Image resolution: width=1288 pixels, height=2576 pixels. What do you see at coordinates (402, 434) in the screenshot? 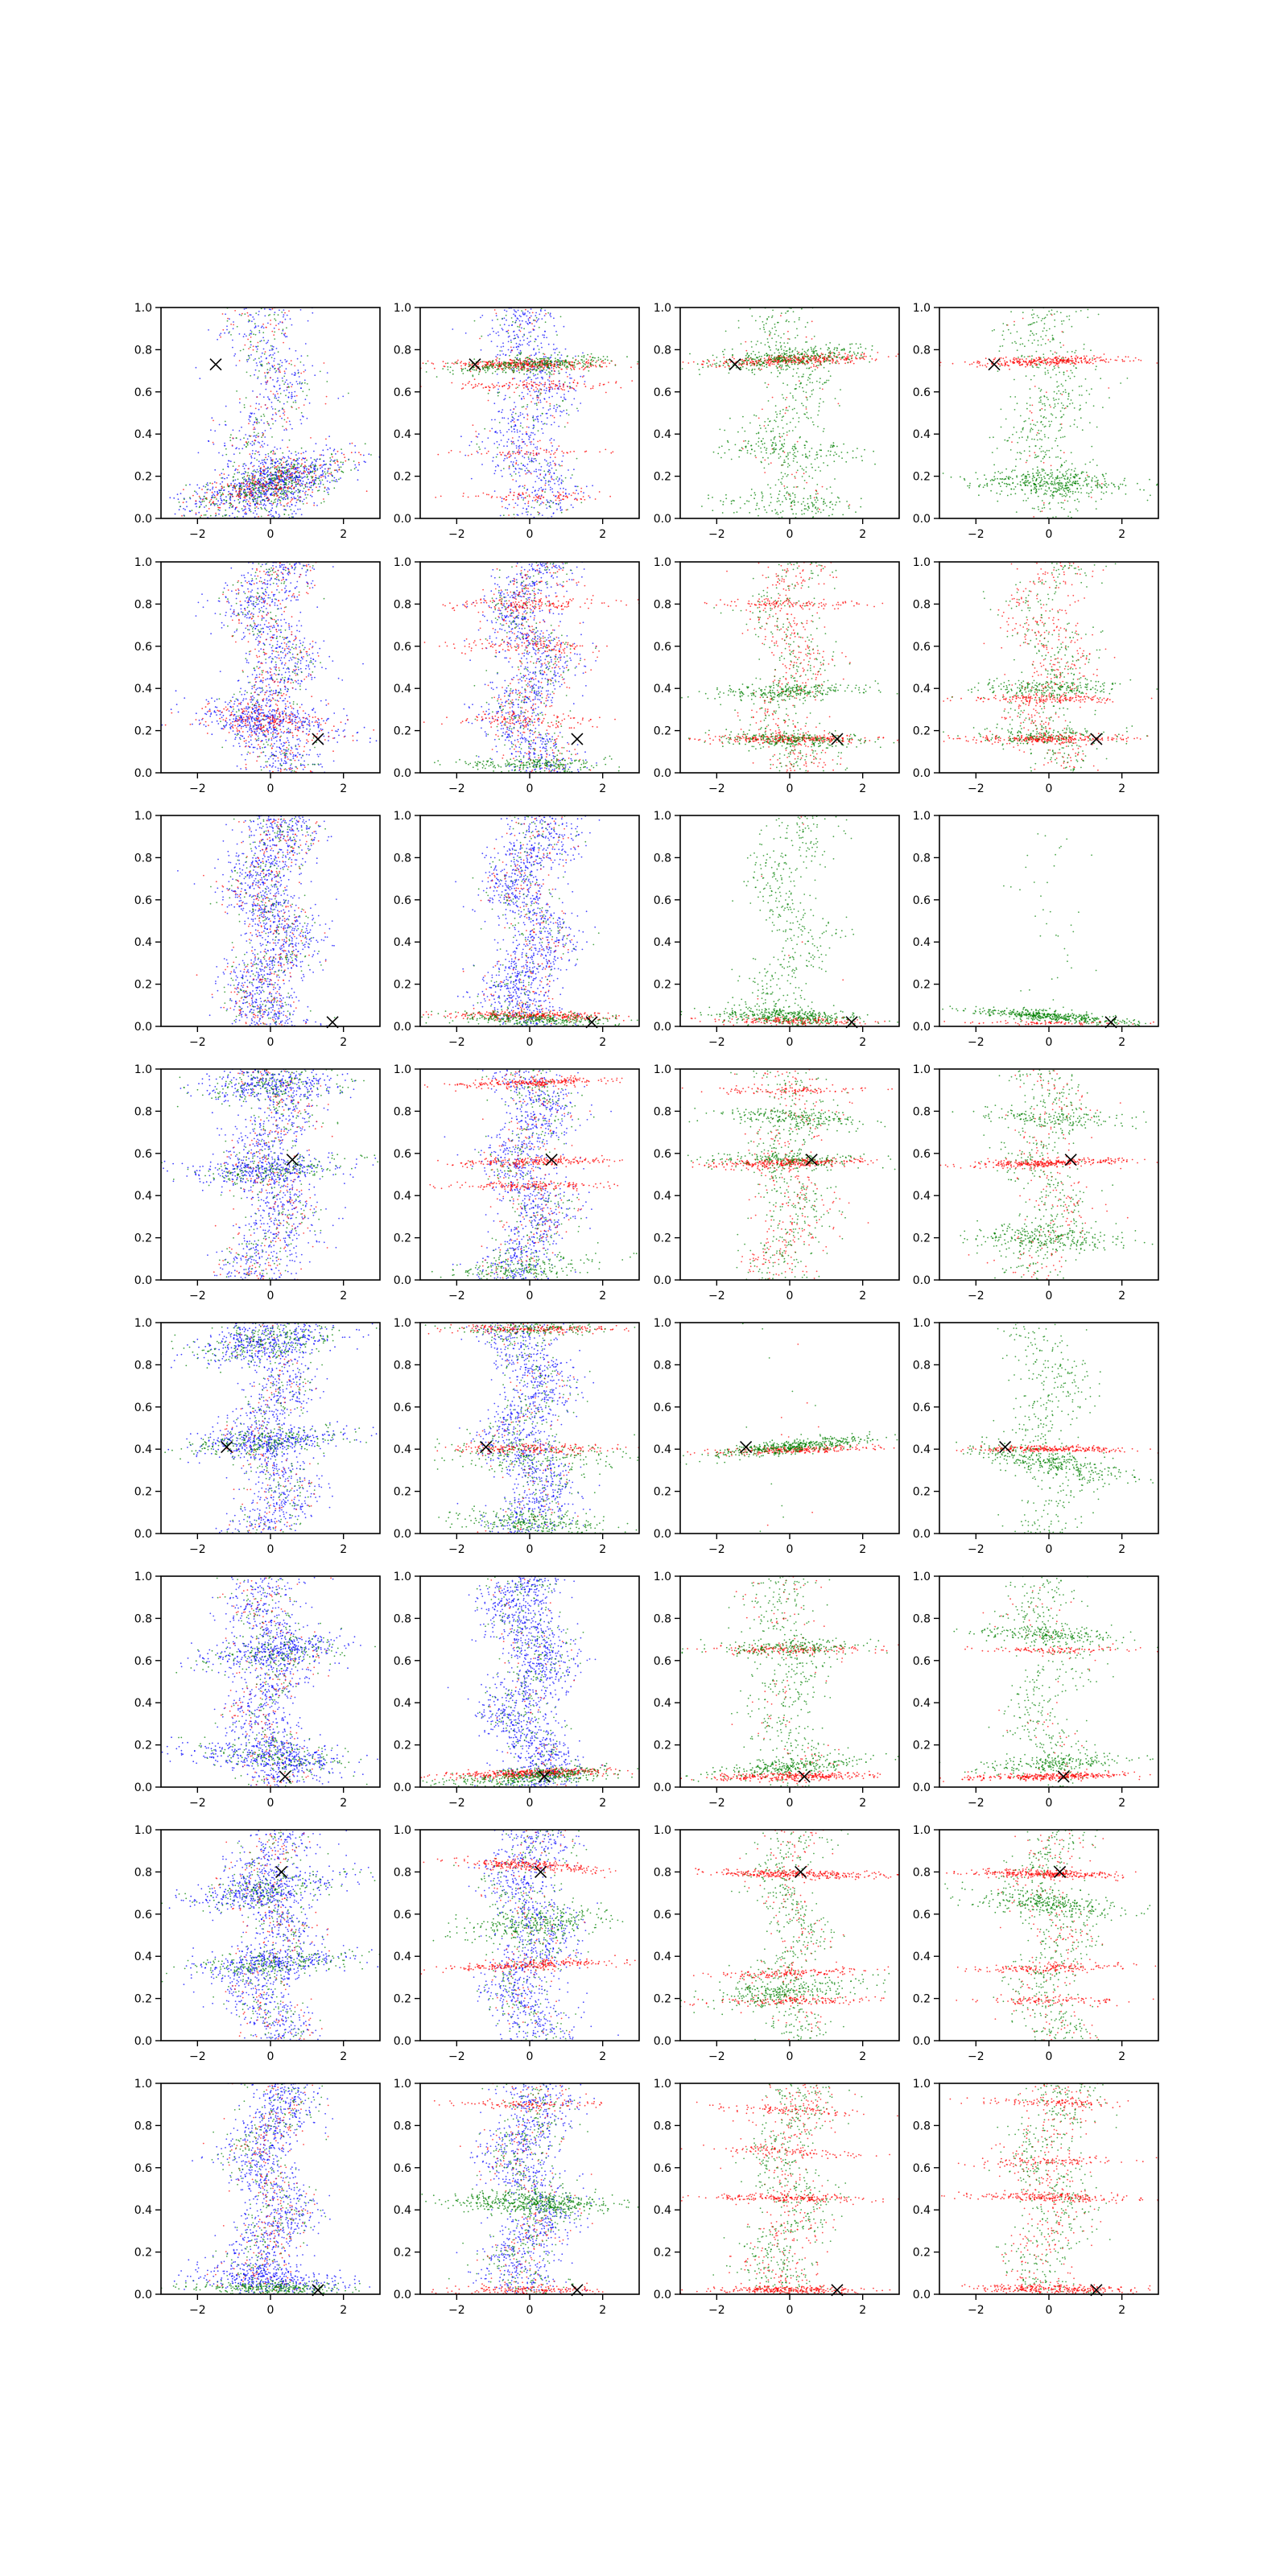
I see `y-tick-label: 0.4` at bounding box center [402, 434].